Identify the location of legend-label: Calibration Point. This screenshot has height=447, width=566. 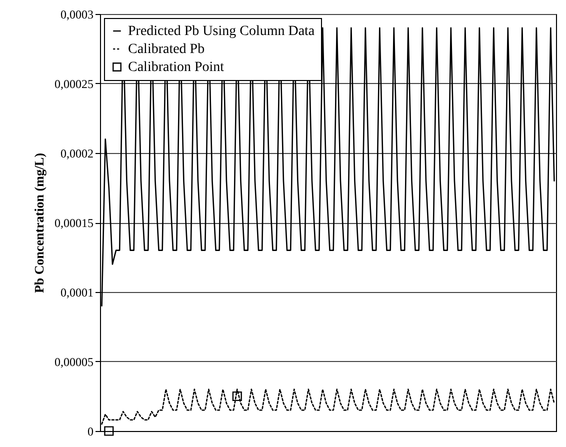
(176, 67).